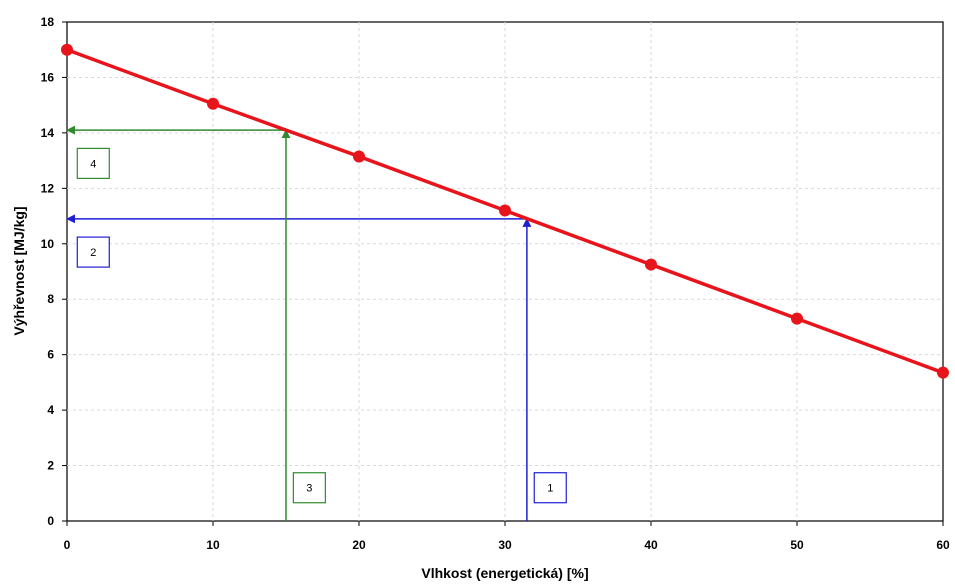 The image size is (955, 585). Describe the element at coordinates (213, 545) in the screenshot. I see `x-tick-label: 10` at that location.